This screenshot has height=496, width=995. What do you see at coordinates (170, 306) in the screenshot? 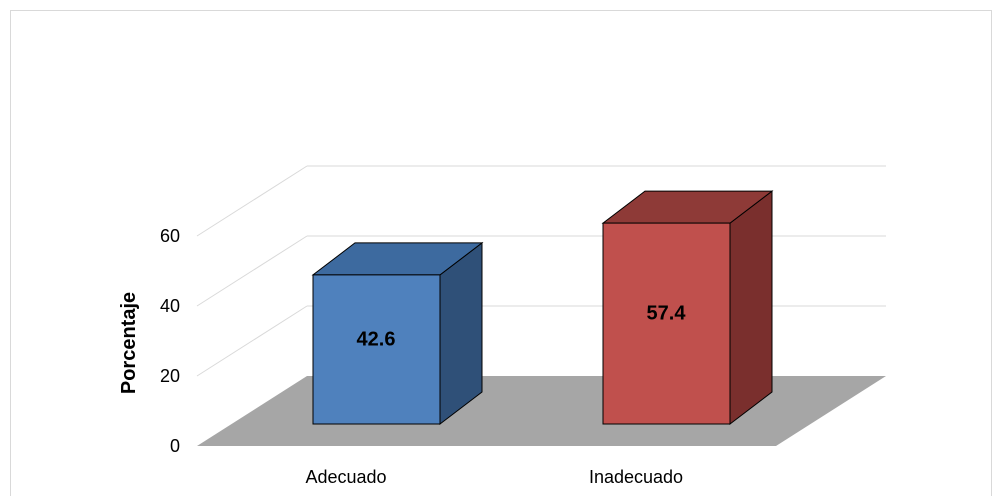
I see `y-tick-label: 40` at bounding box center [170, 306].